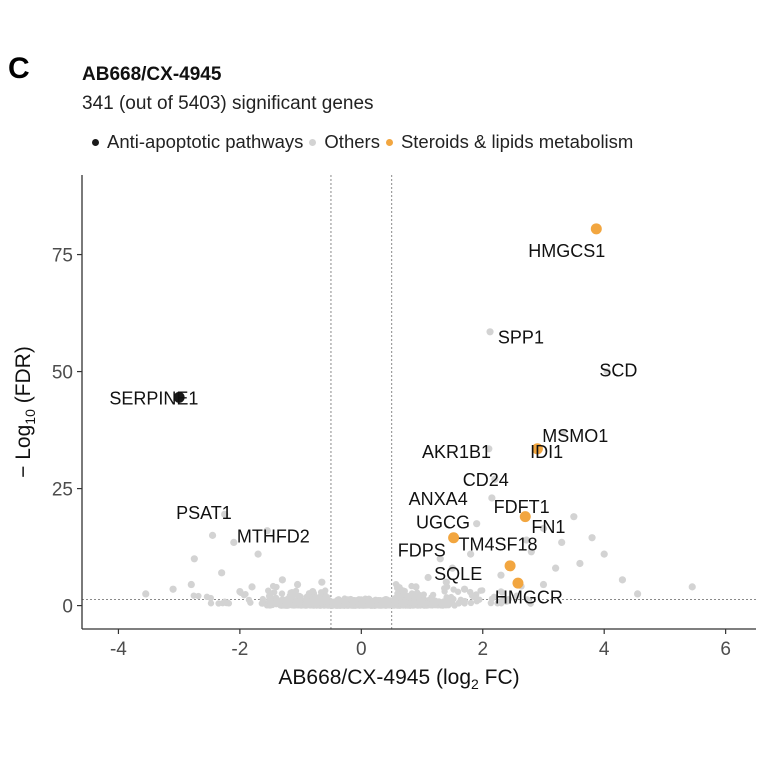 The width and height of the screenshot is (764, 764). Describe the element at coordinates (352, 141) in the screenshot. I see `legend-label-others: Others` at that location.